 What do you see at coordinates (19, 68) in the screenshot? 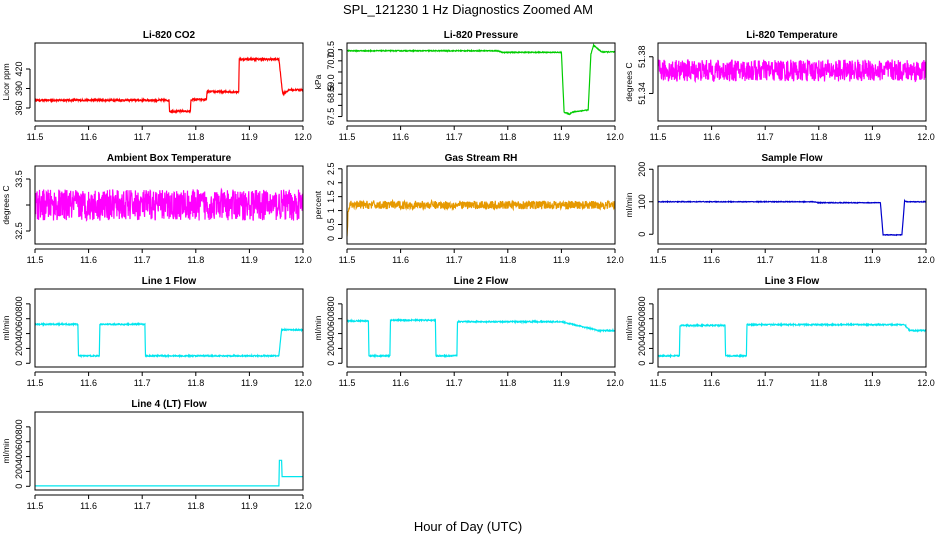
I see `y-tick-label: 420` at bounding box center [19, 68].